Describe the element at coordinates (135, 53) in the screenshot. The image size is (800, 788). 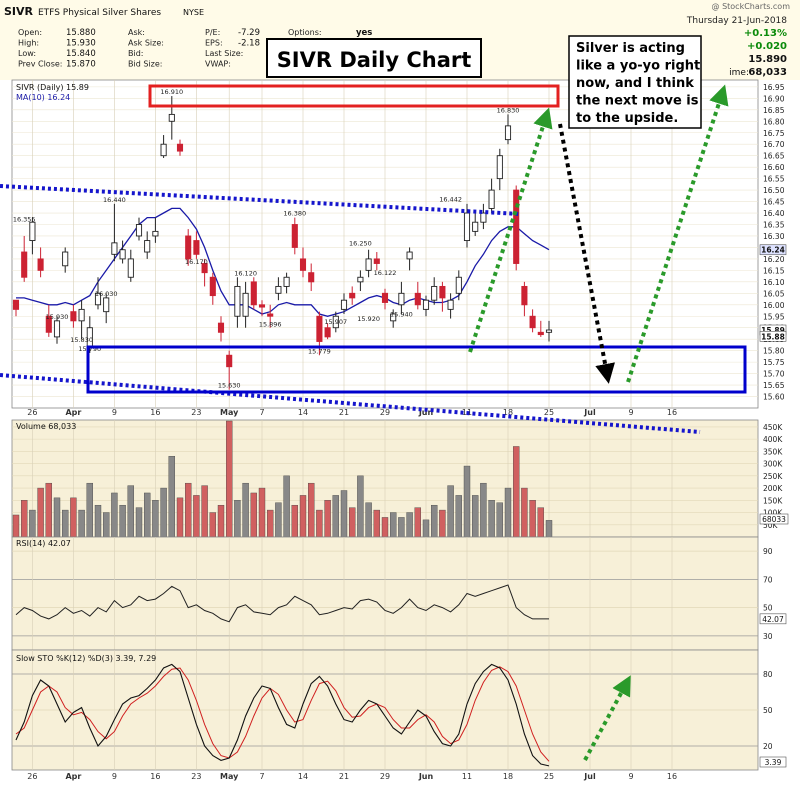
I see `header-field-label: Bid:` at that location.